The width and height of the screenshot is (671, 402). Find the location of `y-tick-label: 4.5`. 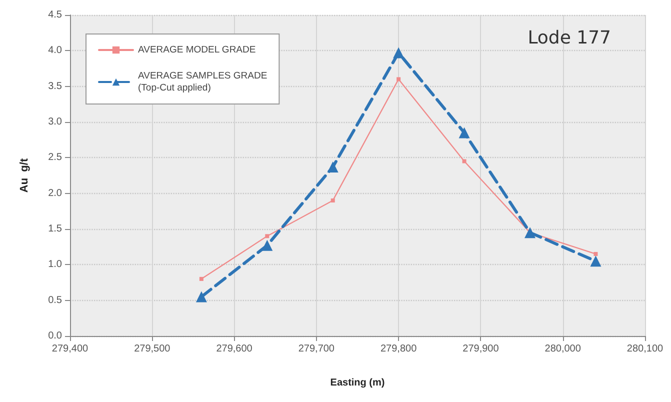

y-tick-label: 4.5 is located at coordinates (55, 15).